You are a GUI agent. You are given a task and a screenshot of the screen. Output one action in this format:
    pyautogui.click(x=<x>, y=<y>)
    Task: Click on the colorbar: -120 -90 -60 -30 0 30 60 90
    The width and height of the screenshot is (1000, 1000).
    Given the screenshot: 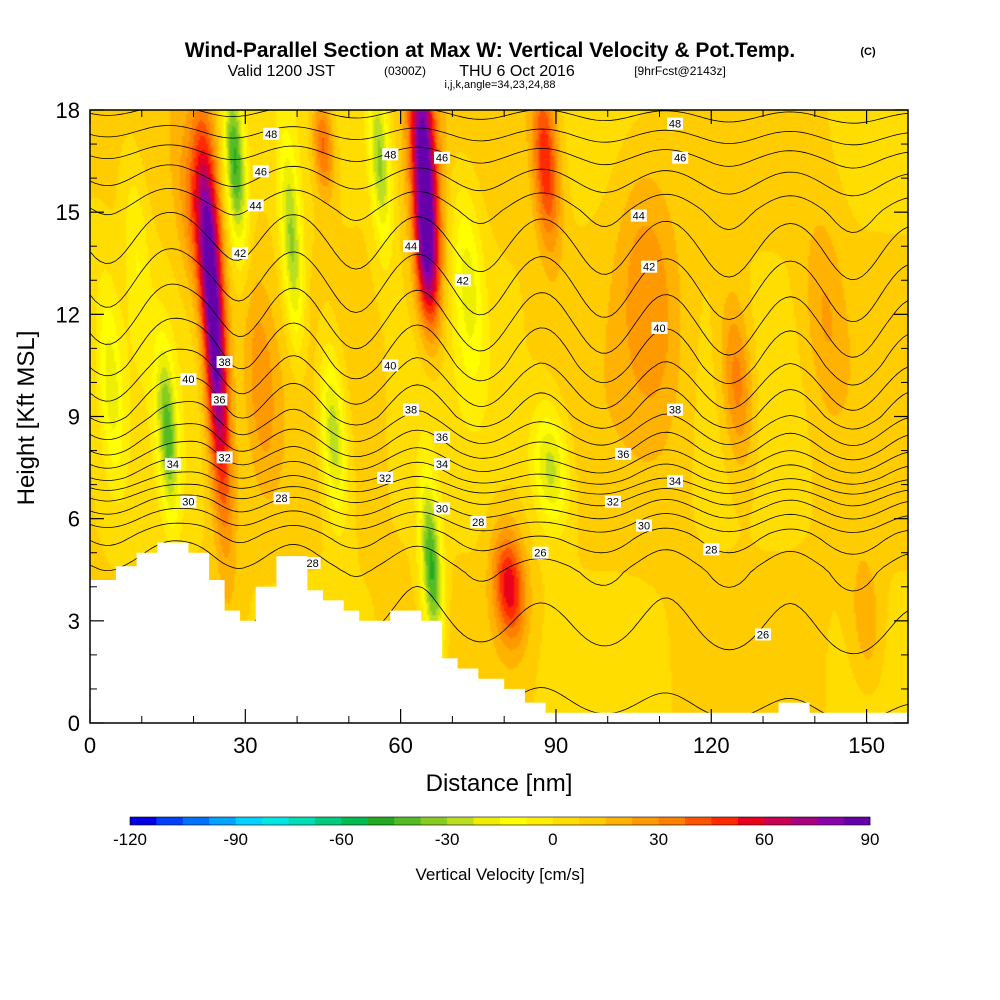 What is the action you would take?
    pyautogui.click(x=496, y=832)
    